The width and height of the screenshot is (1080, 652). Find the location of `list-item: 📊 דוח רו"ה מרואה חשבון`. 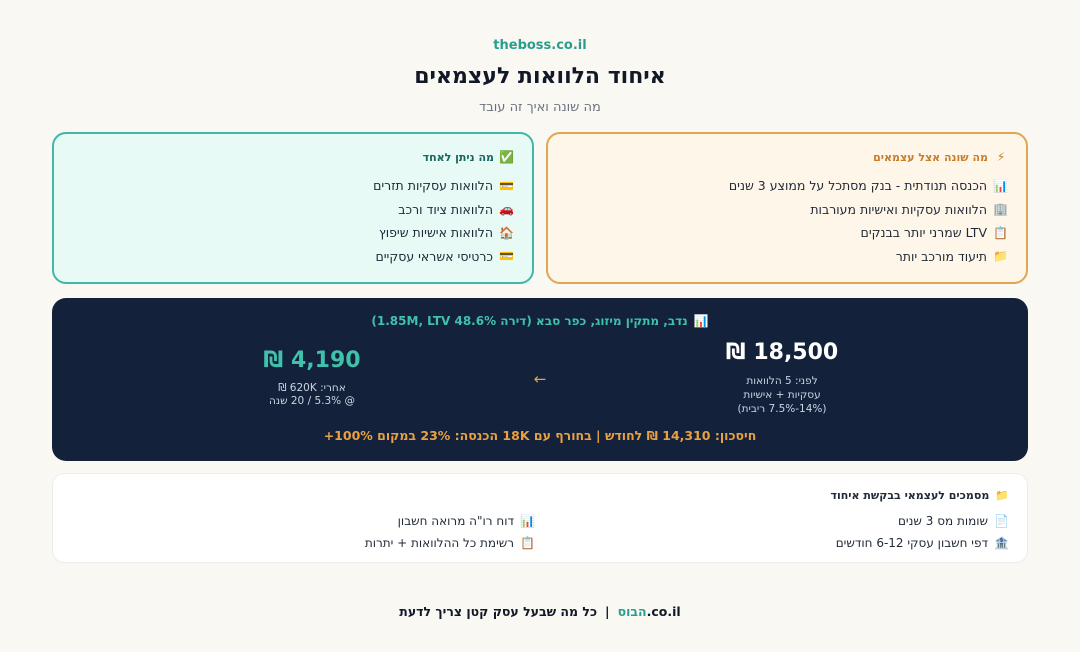

list-item: 📊 דוח רו"ה מרואה חשבון is located at coordinates (466, 521).